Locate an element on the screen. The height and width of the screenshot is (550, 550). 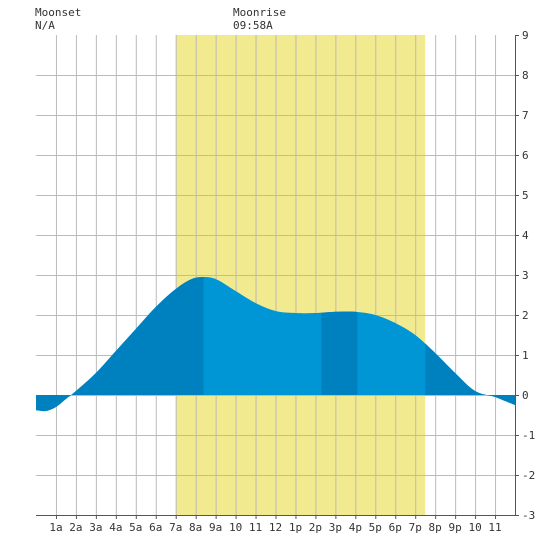
moonset-value: N/A is located at coordinates (45, 25).